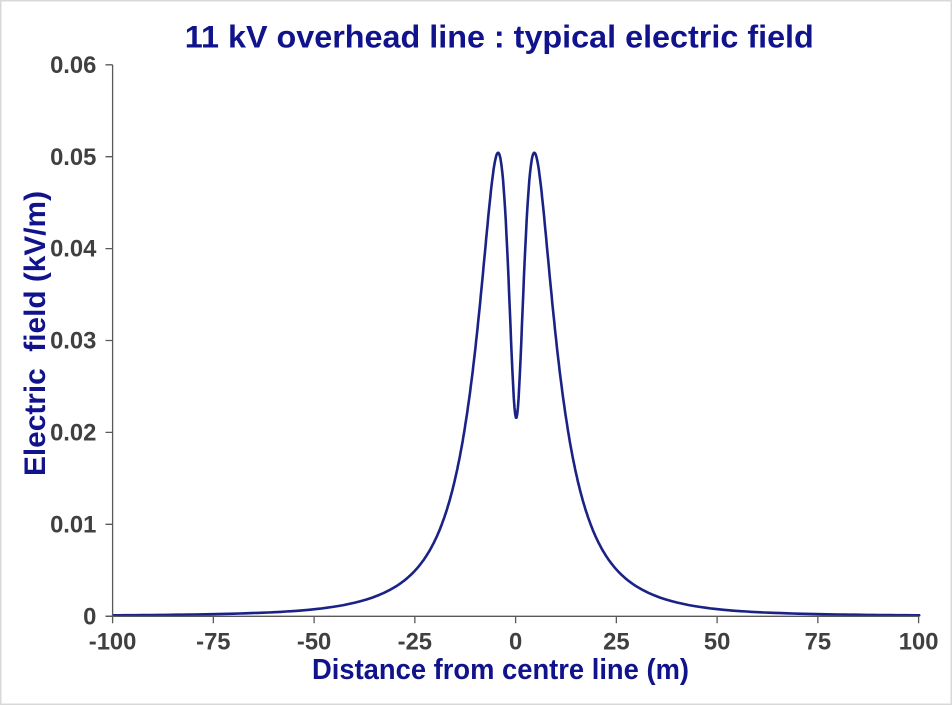 The height and width of the screenshot is (705, 952). I want to click on svg-text: 0.02, so click(73, 433).